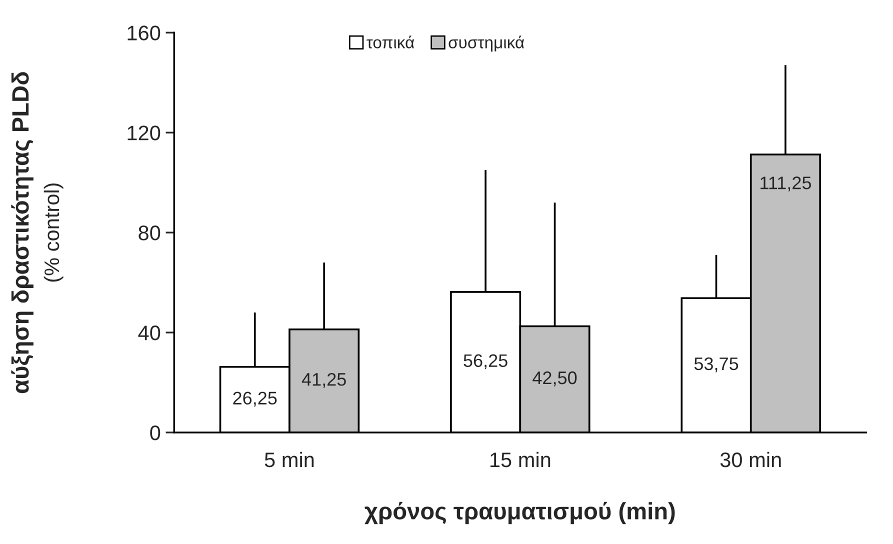  Describe the element at coordinates (486, 44) in the screenshot. I see `legend-label: συστημικά` at that location.